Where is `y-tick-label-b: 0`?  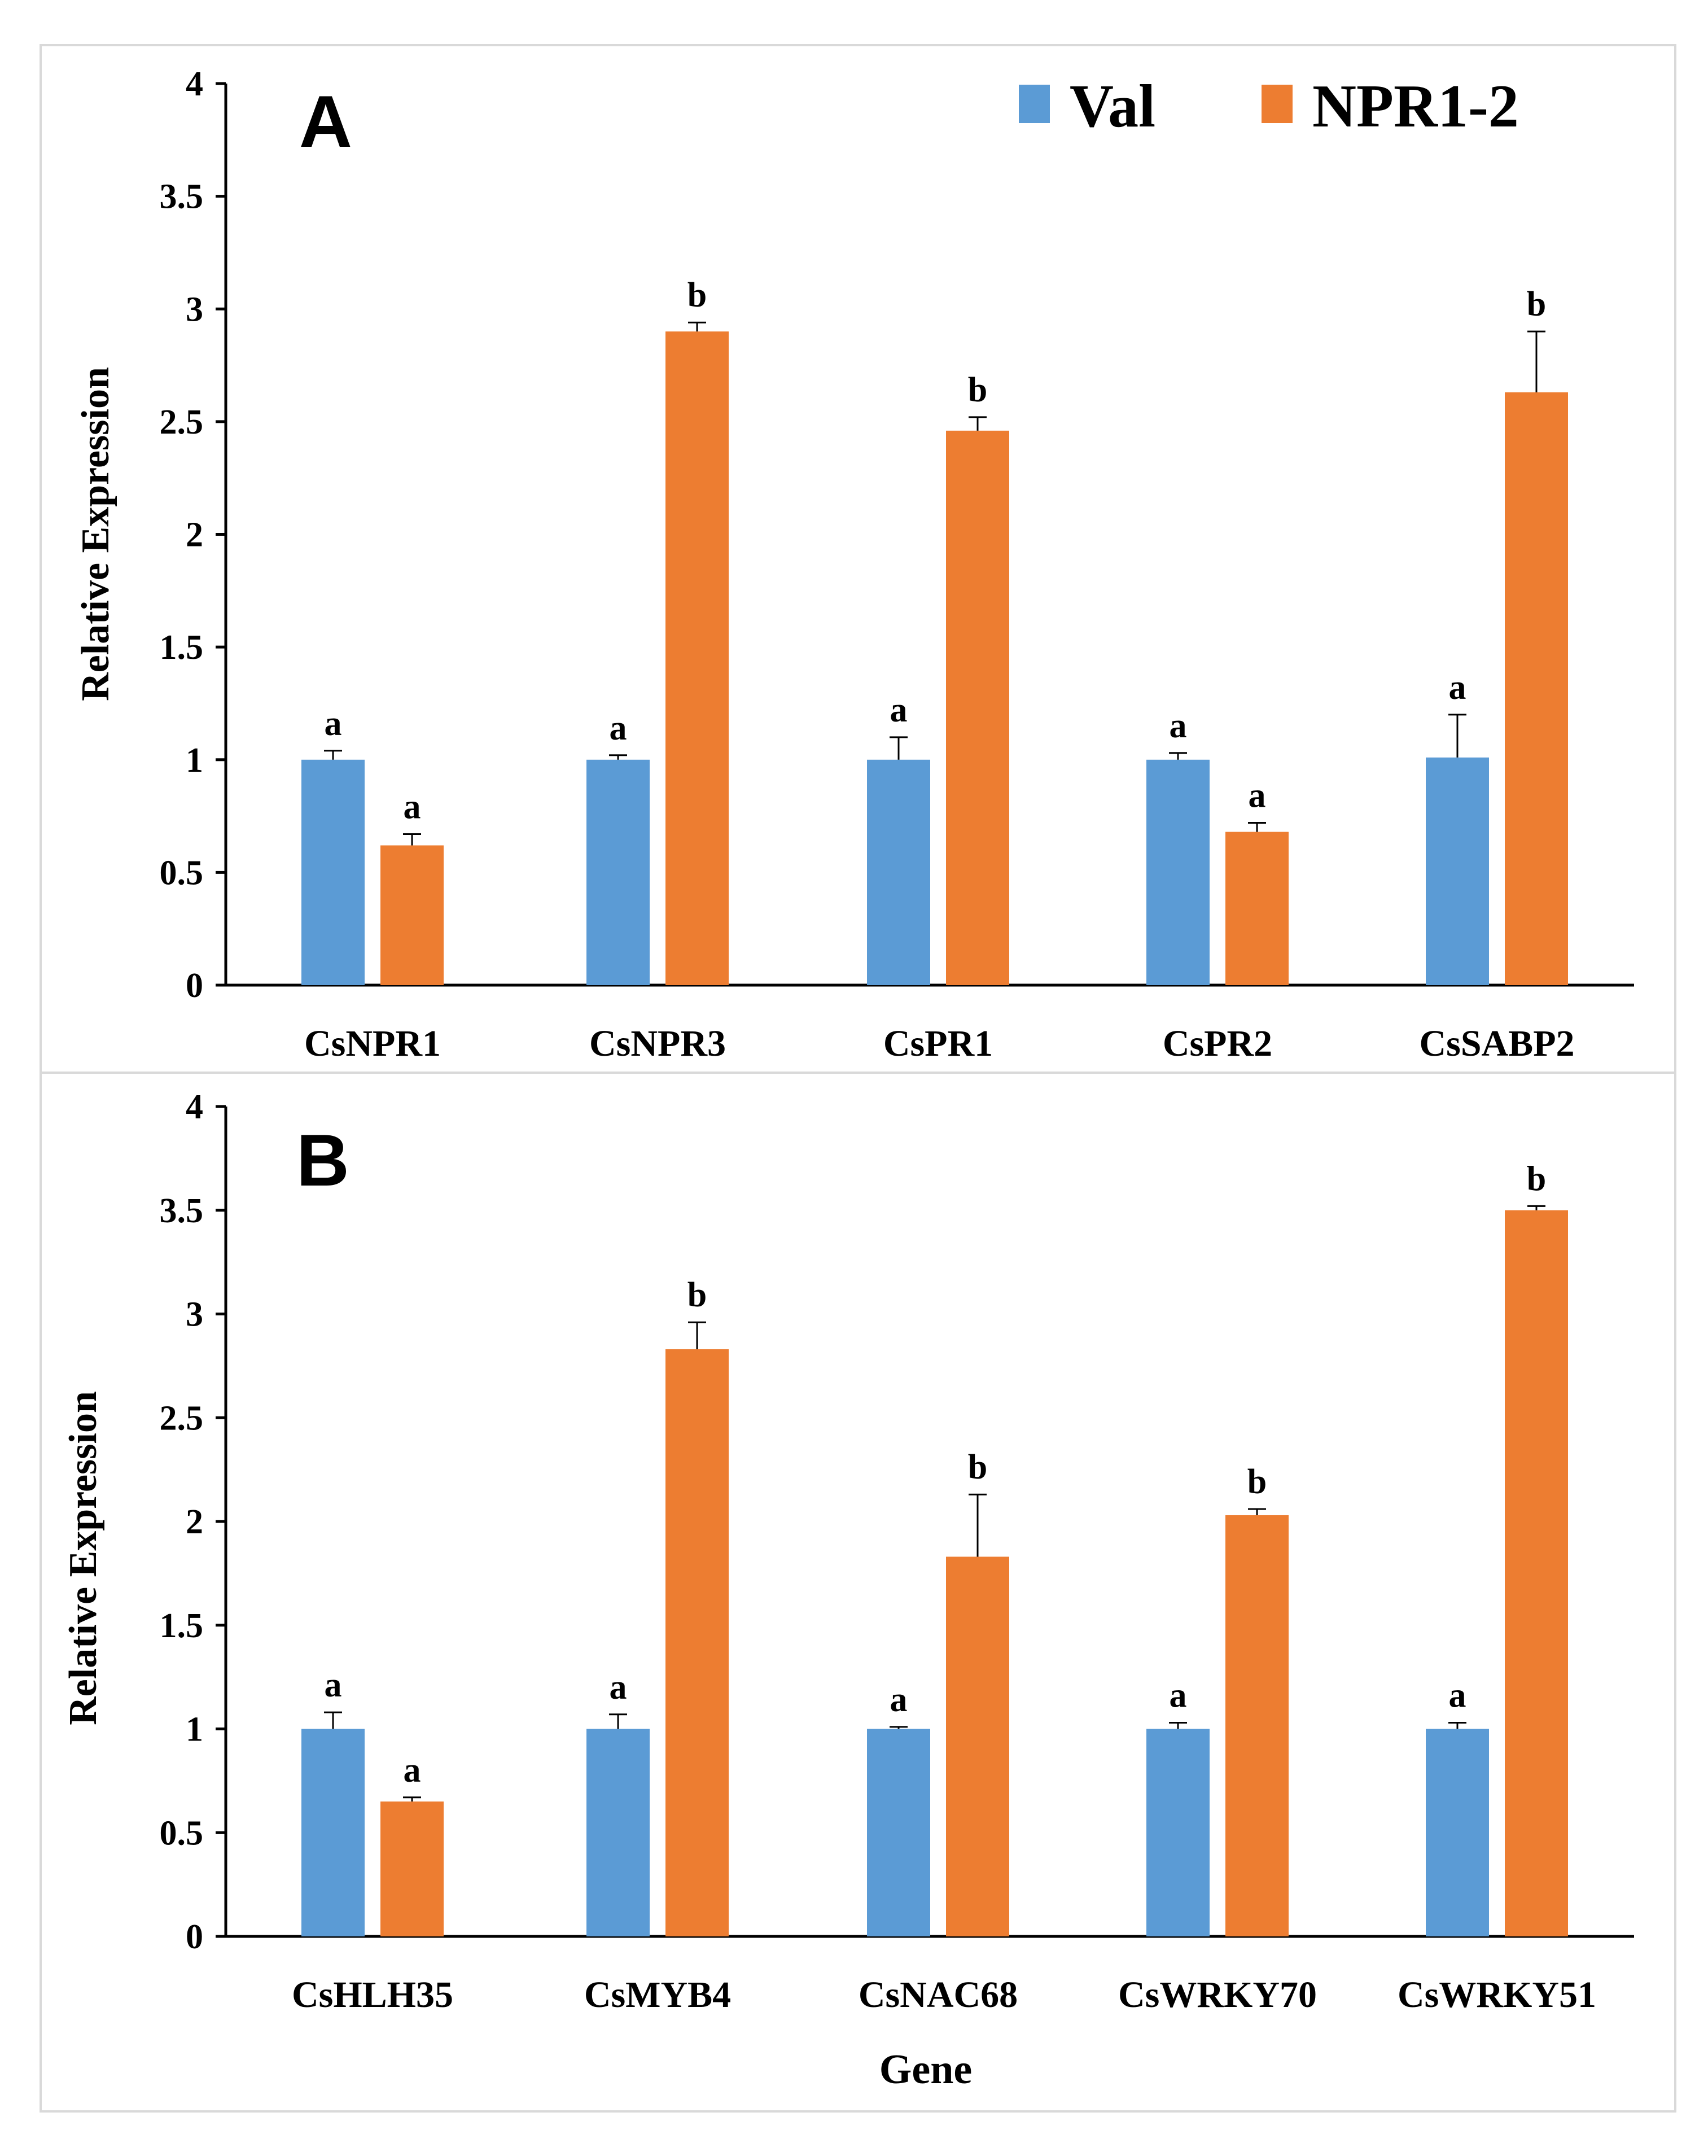
y-tick-label-b: 0 is located at coordinates (194, 1937).